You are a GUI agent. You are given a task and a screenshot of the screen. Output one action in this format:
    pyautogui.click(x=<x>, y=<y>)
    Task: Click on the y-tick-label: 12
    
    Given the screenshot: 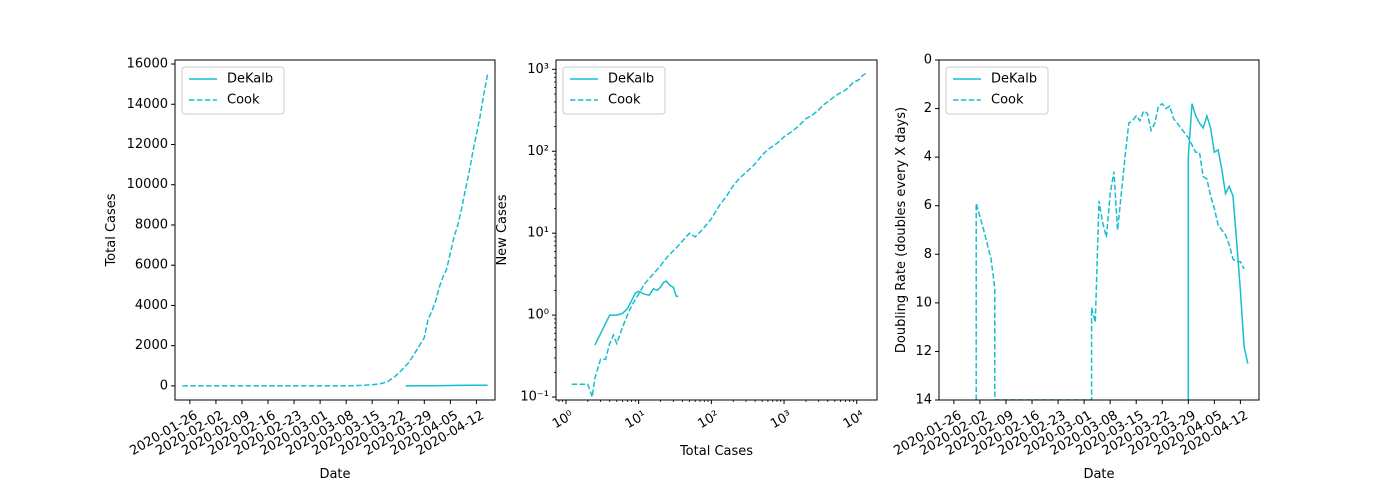 What is the action you would take?
    pyautogui.click(x=923, y=351)
    